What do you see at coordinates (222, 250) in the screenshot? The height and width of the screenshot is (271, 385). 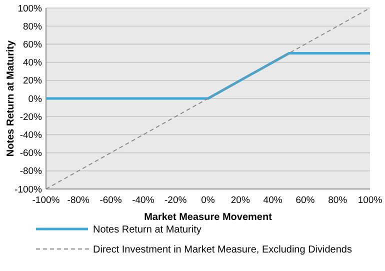 I see `legend-label: Direct Investment in Market Measure, Excluding Dividends` at bounding box center [222, 250].